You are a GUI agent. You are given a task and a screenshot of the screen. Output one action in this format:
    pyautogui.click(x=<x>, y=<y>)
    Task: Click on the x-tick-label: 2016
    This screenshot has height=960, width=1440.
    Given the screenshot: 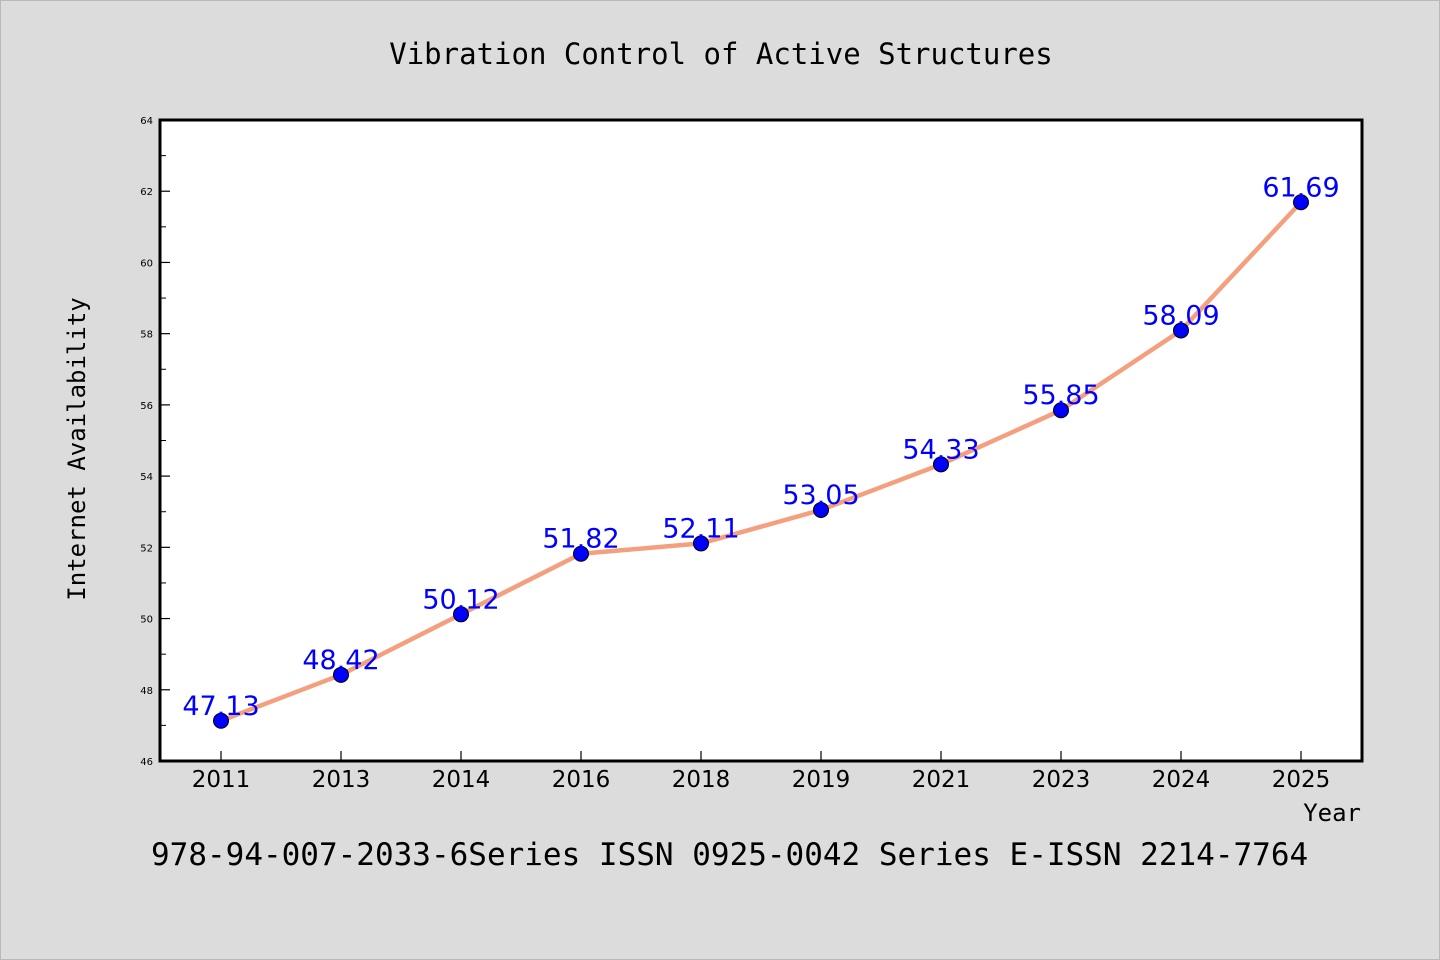 What is the action you would take?
    pyautogui.click(x=581, y=780)
    